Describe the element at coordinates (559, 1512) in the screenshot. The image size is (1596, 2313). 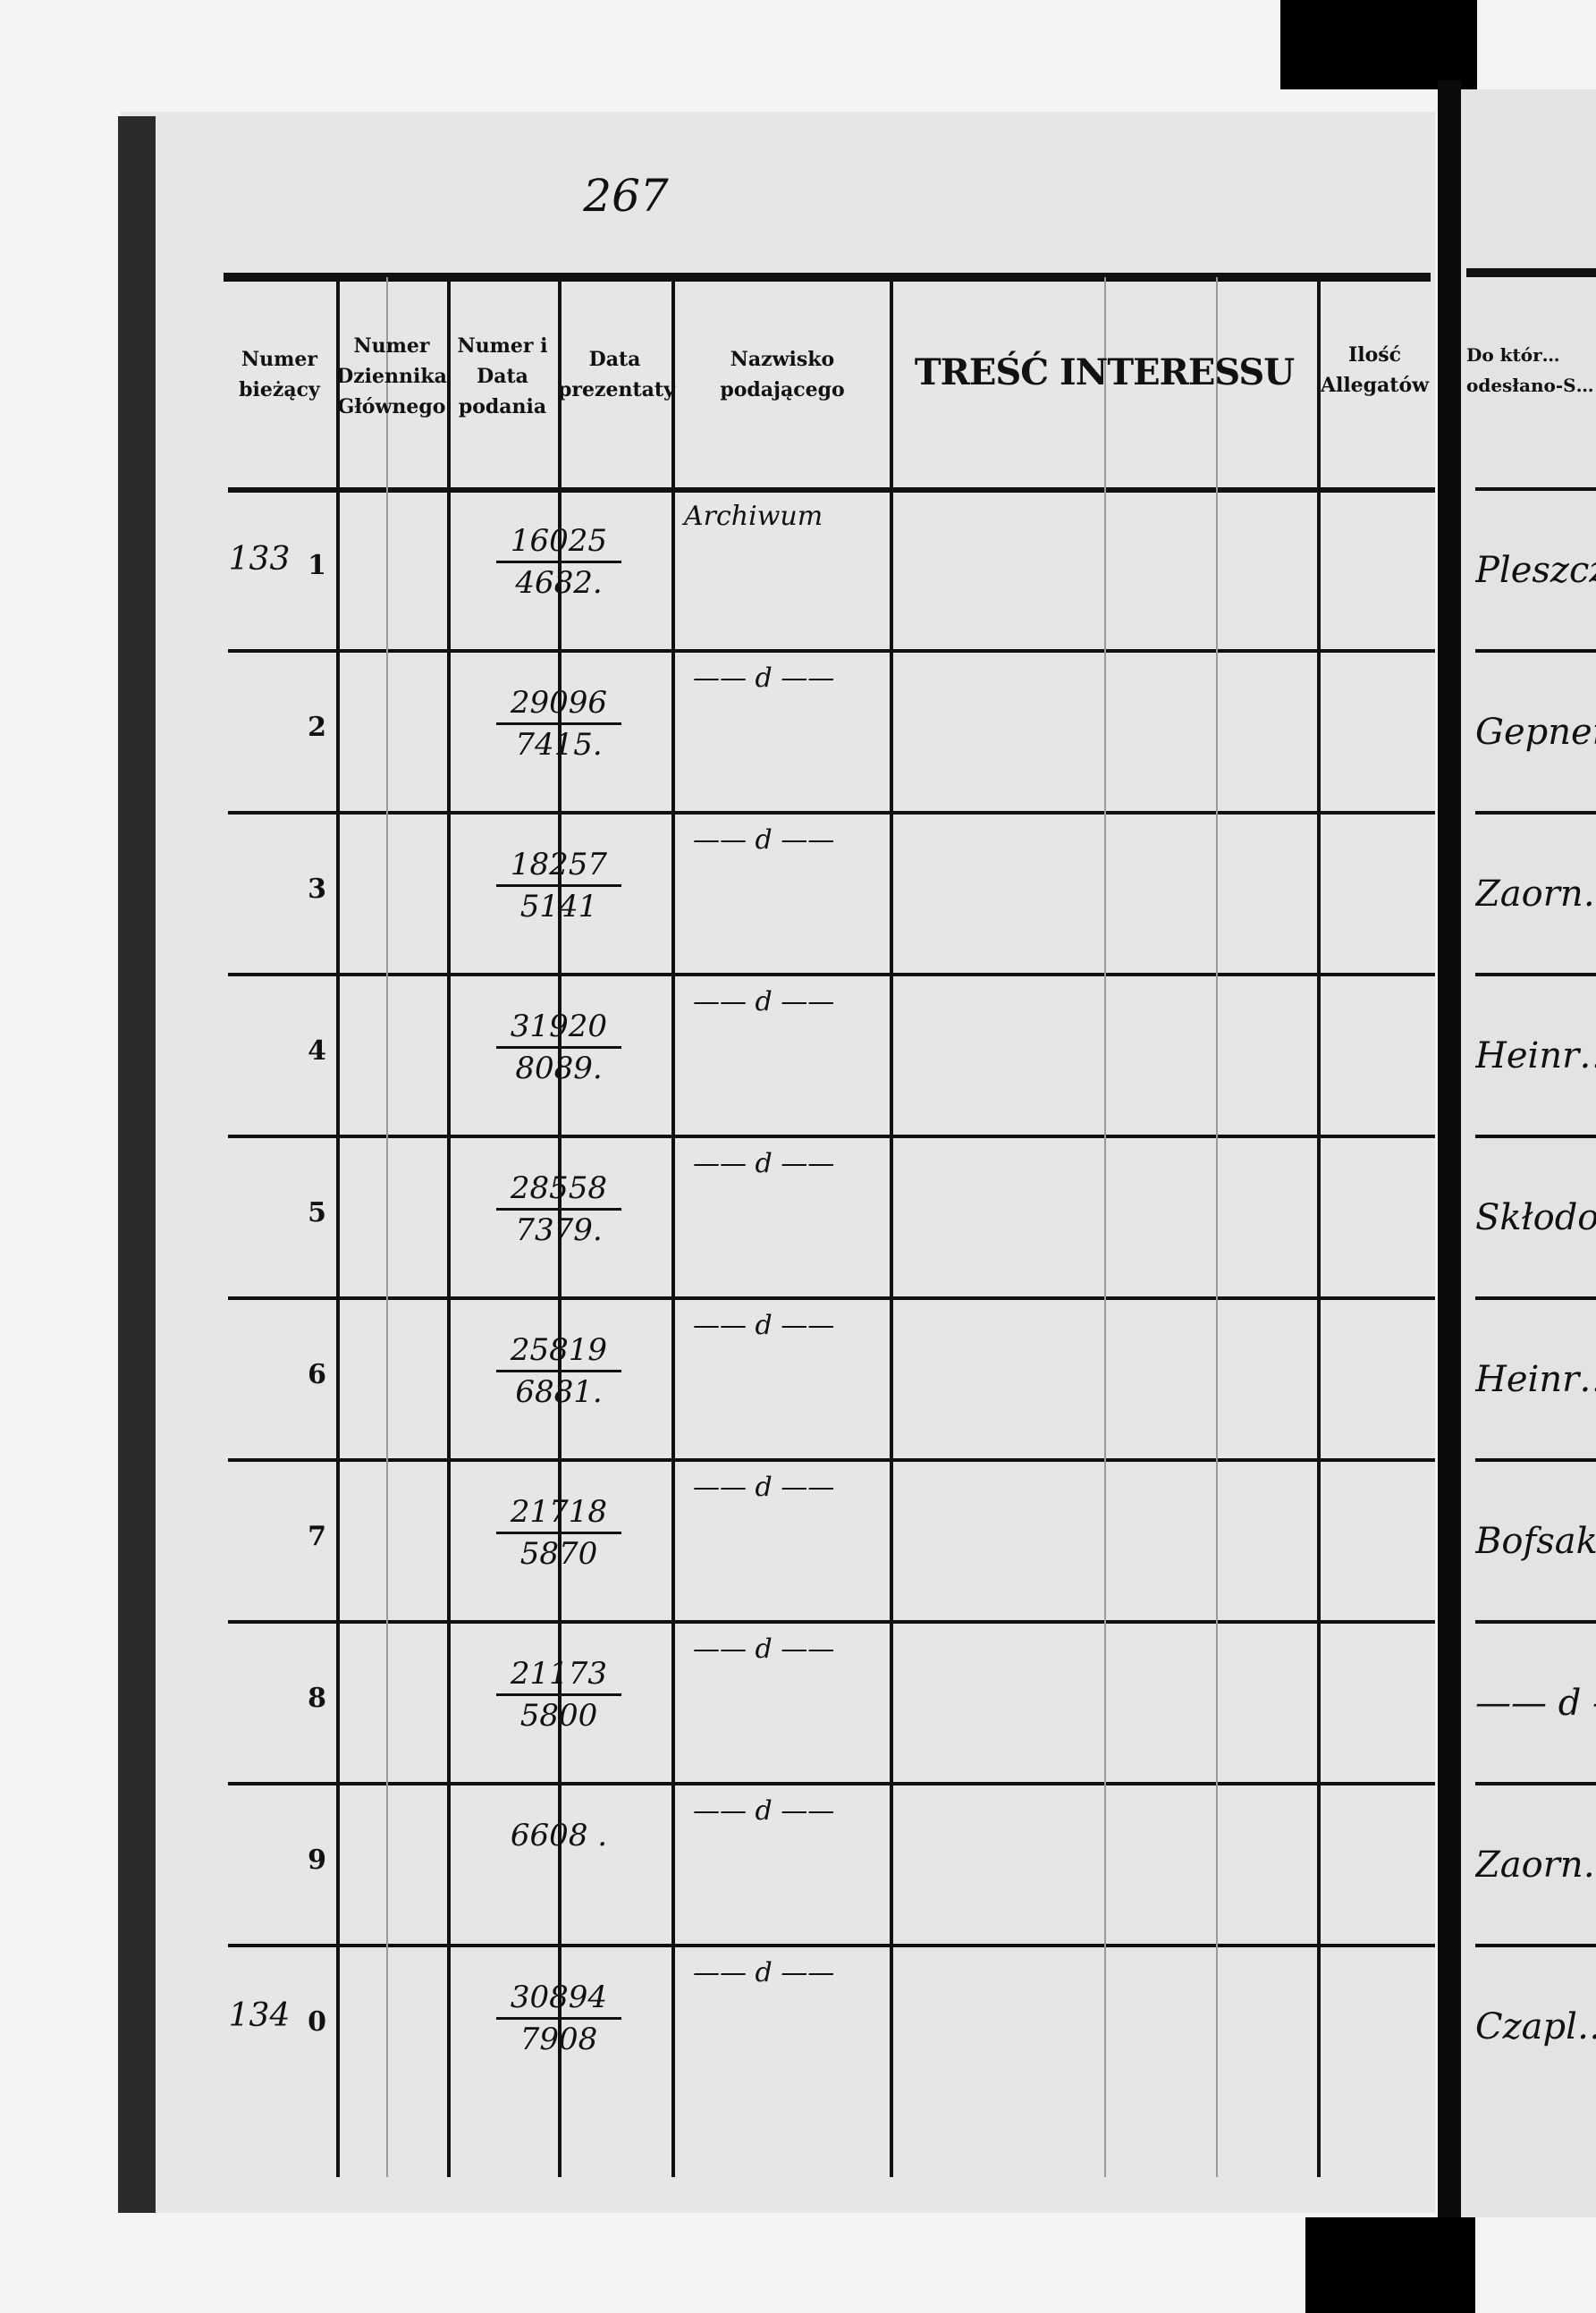
I see `numer-top: 21718` at that location.